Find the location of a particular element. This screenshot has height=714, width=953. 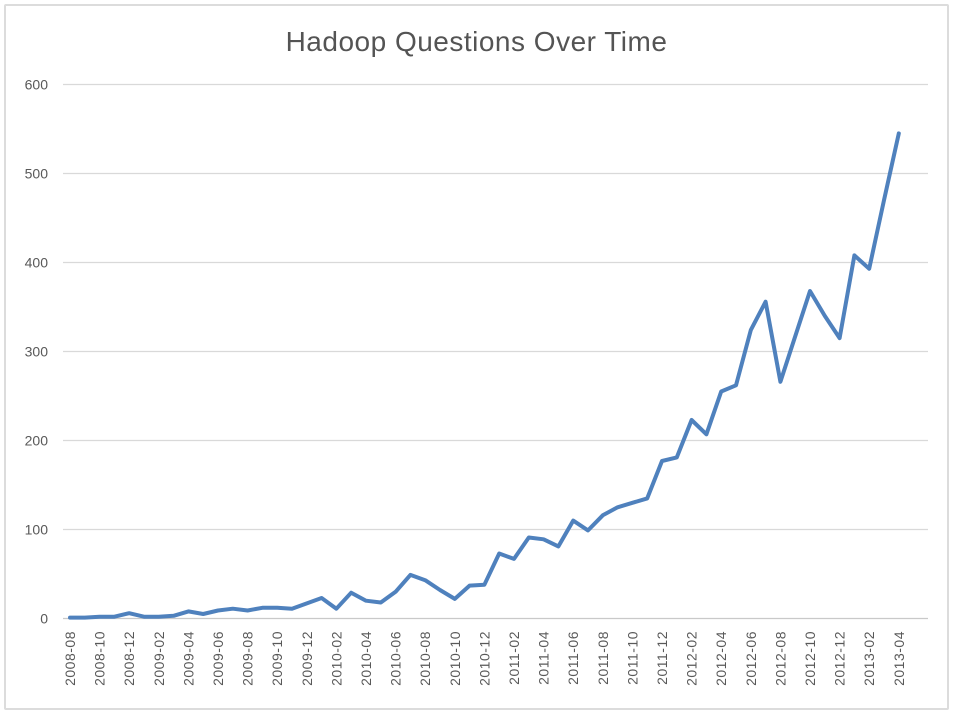

x-axis-tick-label: 2011-04 is located at coordinates (544, 658).